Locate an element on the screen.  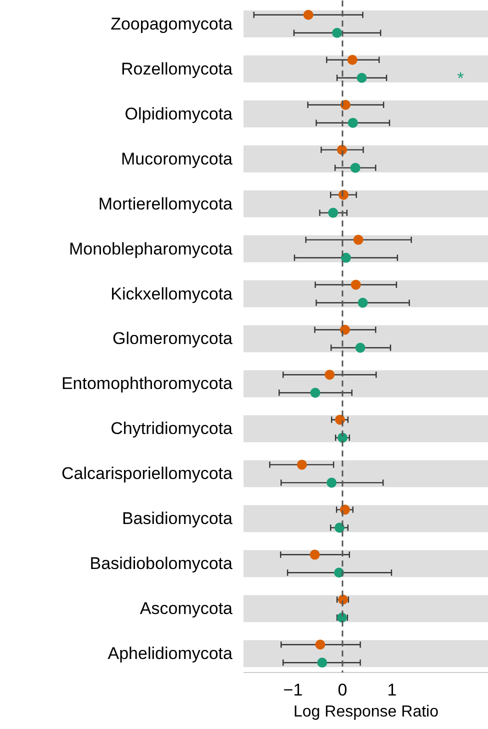
y-tick-label: Ascomycota is located at coordinates (187, 608).